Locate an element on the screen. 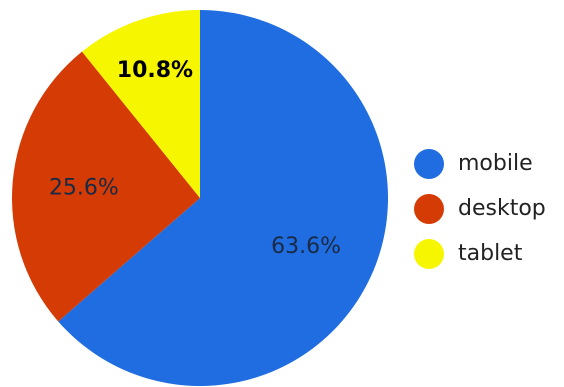 Image resolution: width=564 pixels, height=387 pixels. pie-slice-tablet is located at coordinates (140, 104).